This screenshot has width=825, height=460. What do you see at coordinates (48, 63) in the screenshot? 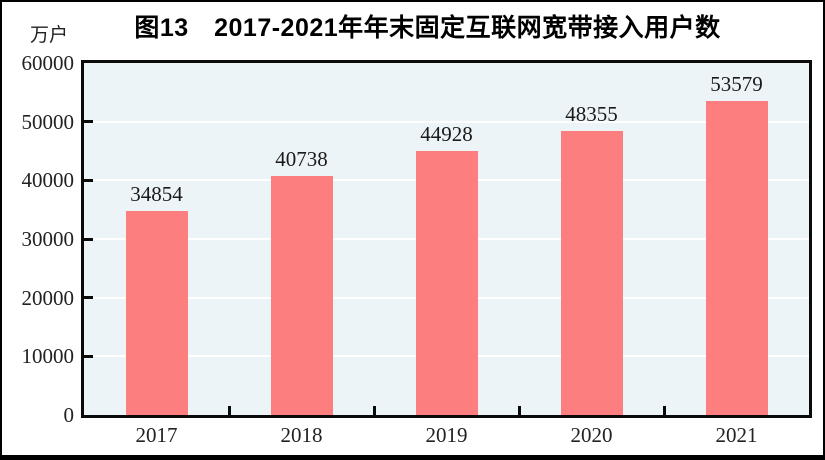
I see `y-axis-label: 60000` at bounding box center [48, 63].